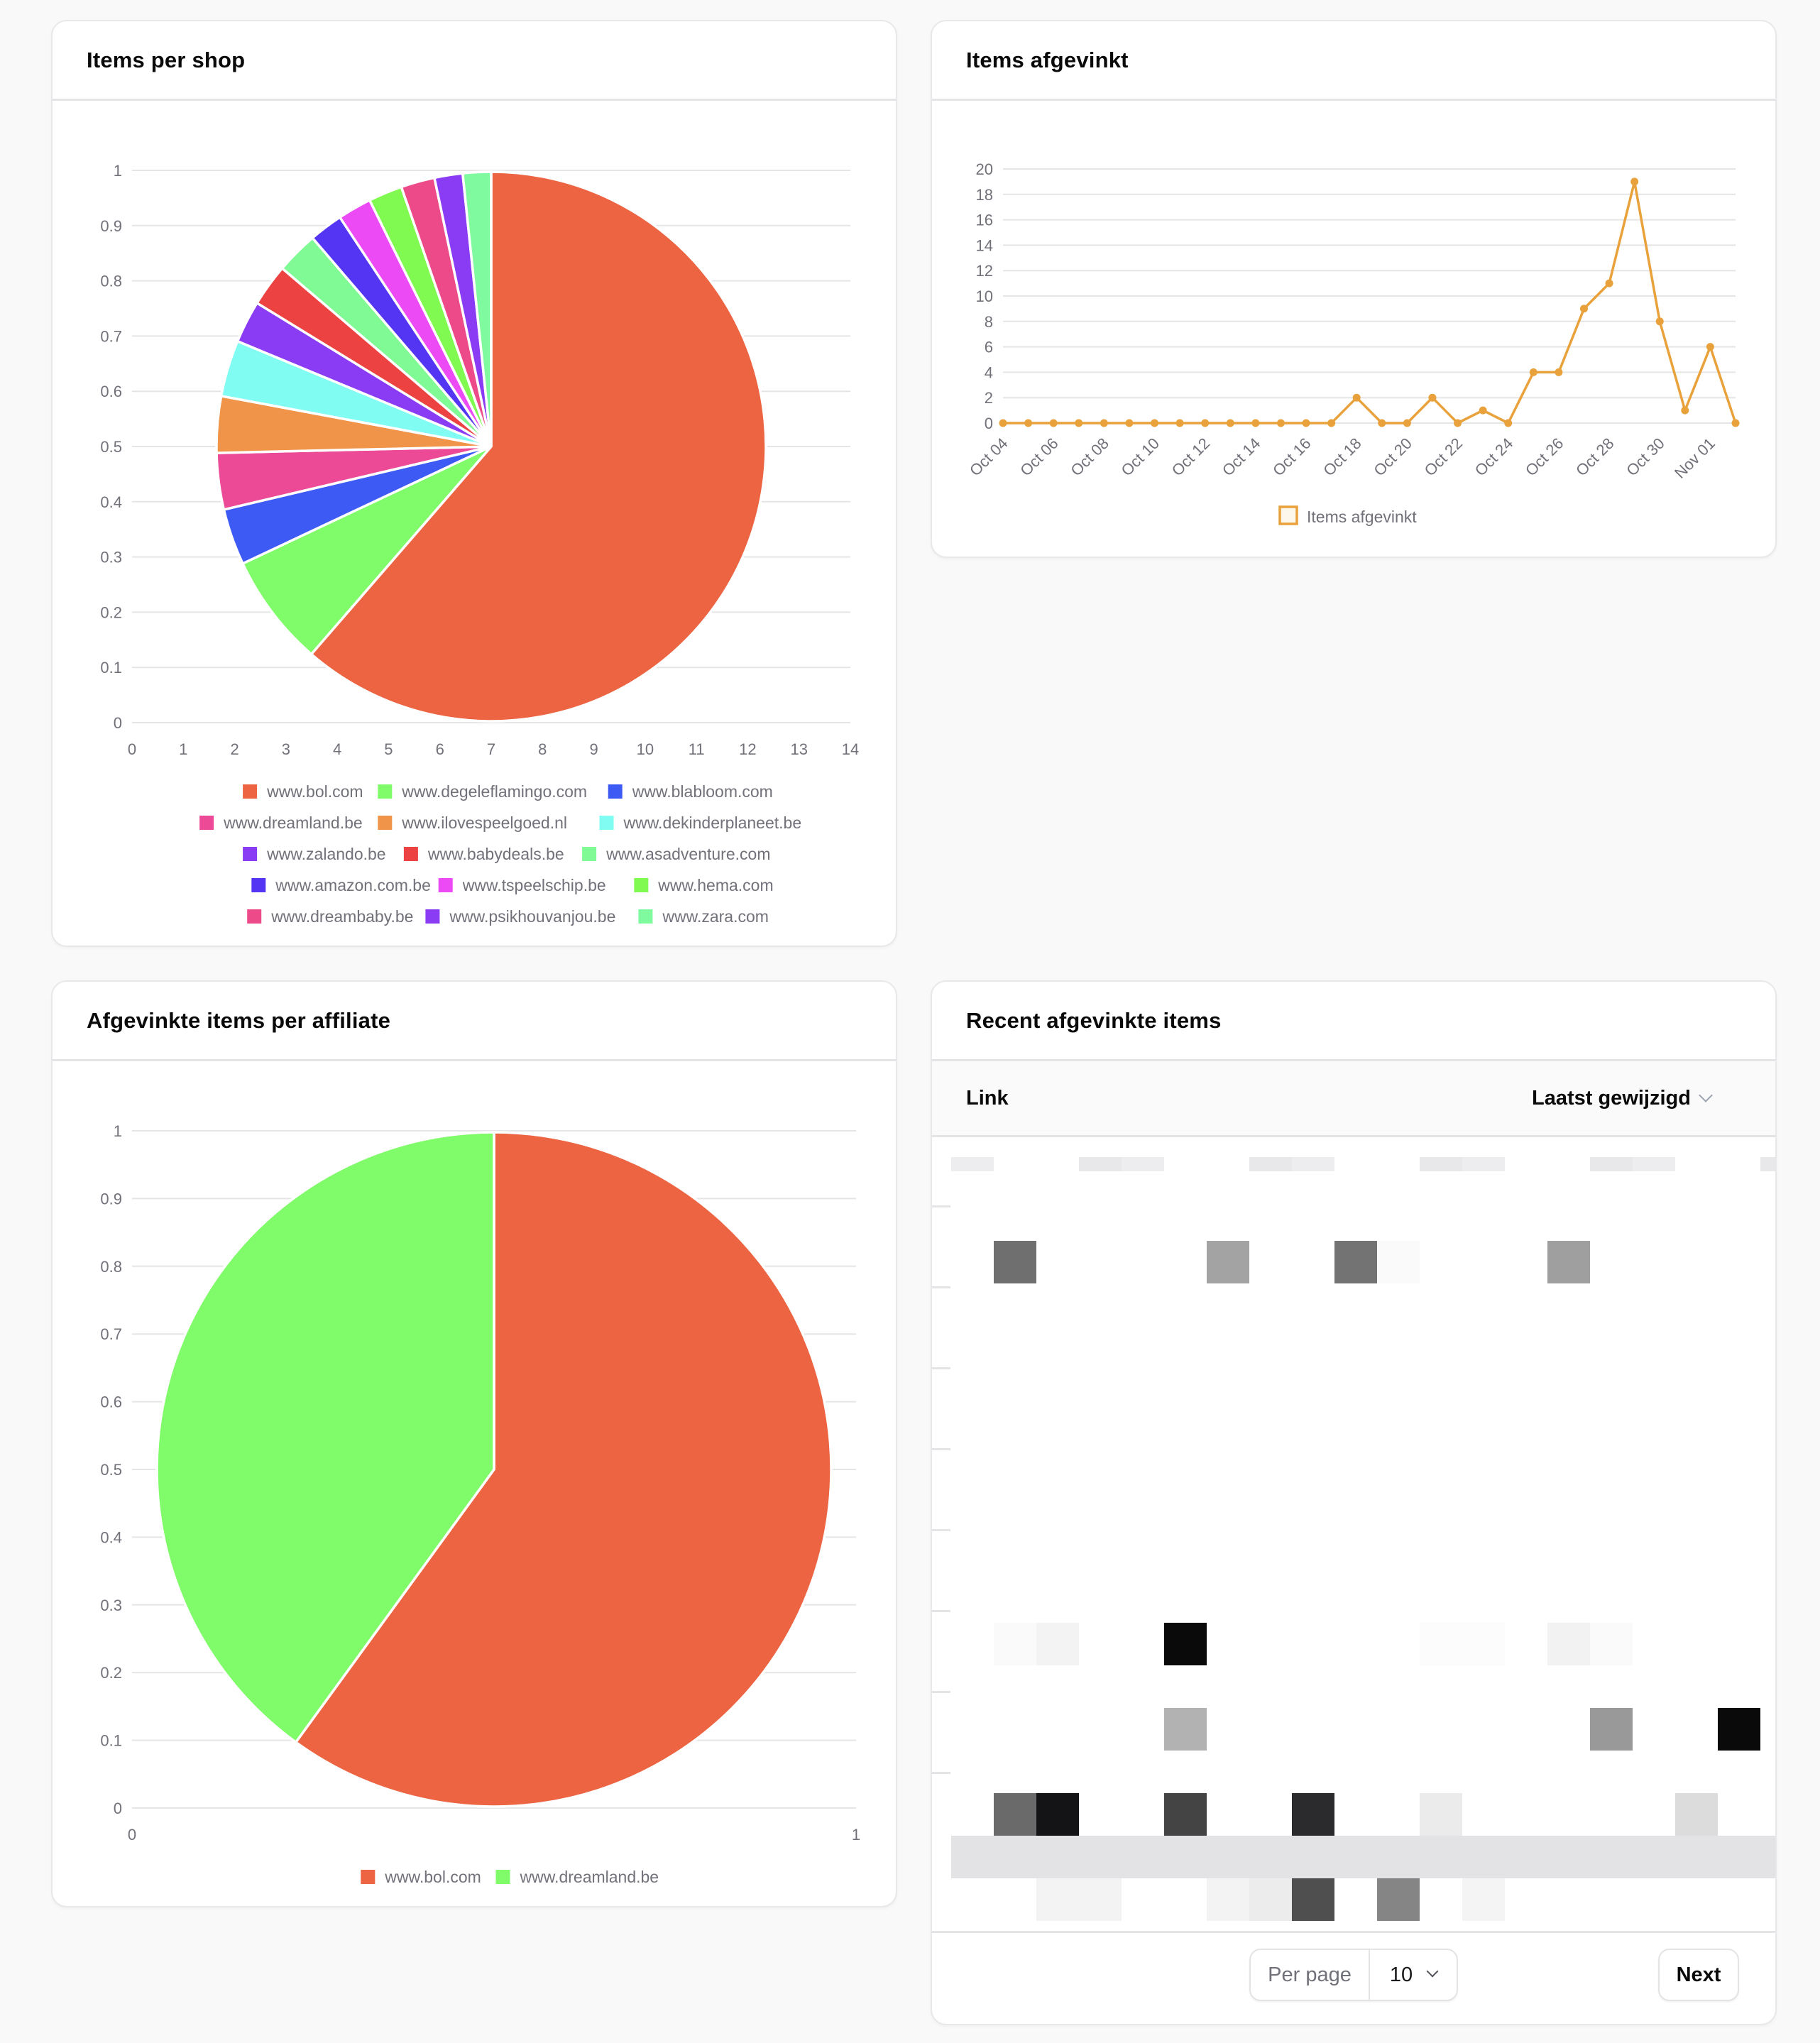 This screenshot has width=1820, height=2043. Describe the element at coordinates (687, 854) in the screenshot. I see `legend-label: www.asadventure.com` at that location.